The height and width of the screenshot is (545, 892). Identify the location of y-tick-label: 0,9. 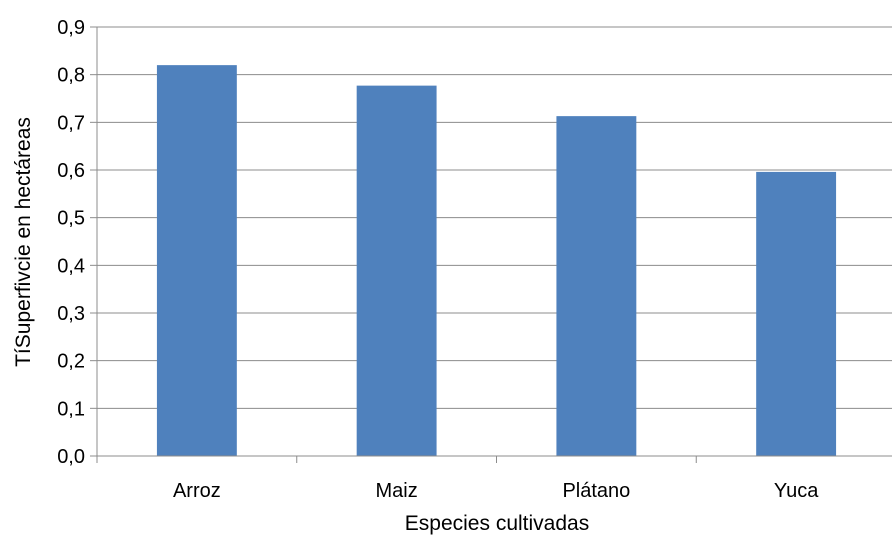
(71, 28).